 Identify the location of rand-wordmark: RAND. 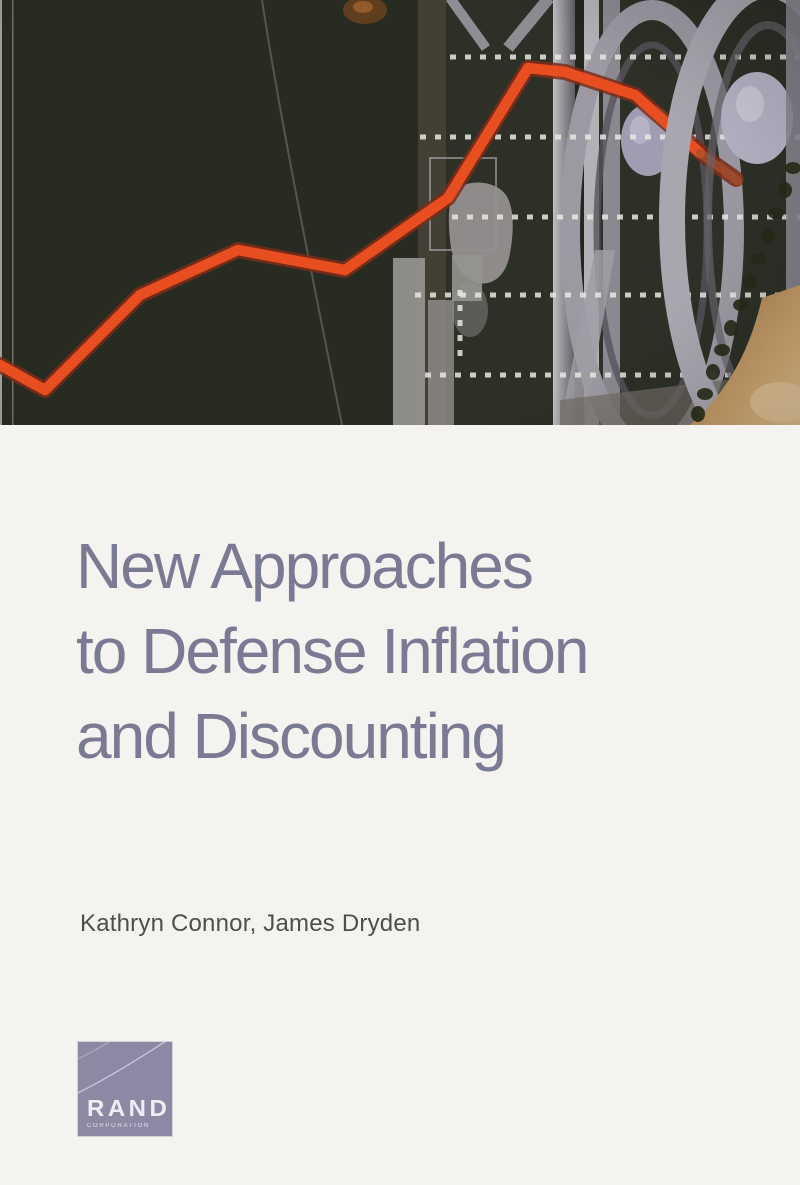
(129, 1109).